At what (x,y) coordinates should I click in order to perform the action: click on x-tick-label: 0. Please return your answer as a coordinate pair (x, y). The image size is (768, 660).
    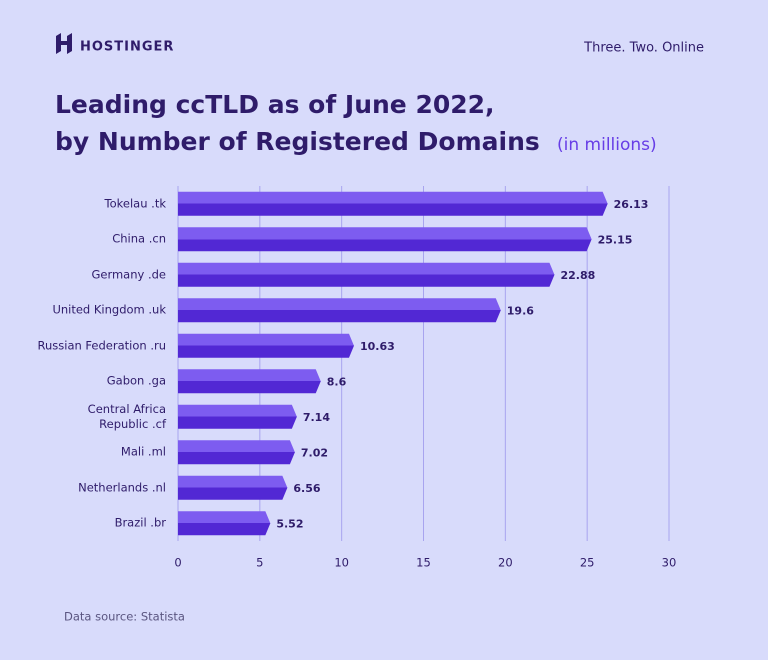
    Looking at the image, I should click on (177, 563).